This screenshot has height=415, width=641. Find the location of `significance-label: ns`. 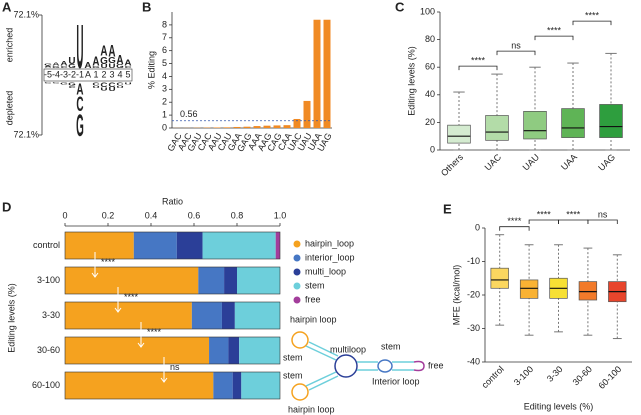

significance-label: ns is located at coordinates (603, 214).